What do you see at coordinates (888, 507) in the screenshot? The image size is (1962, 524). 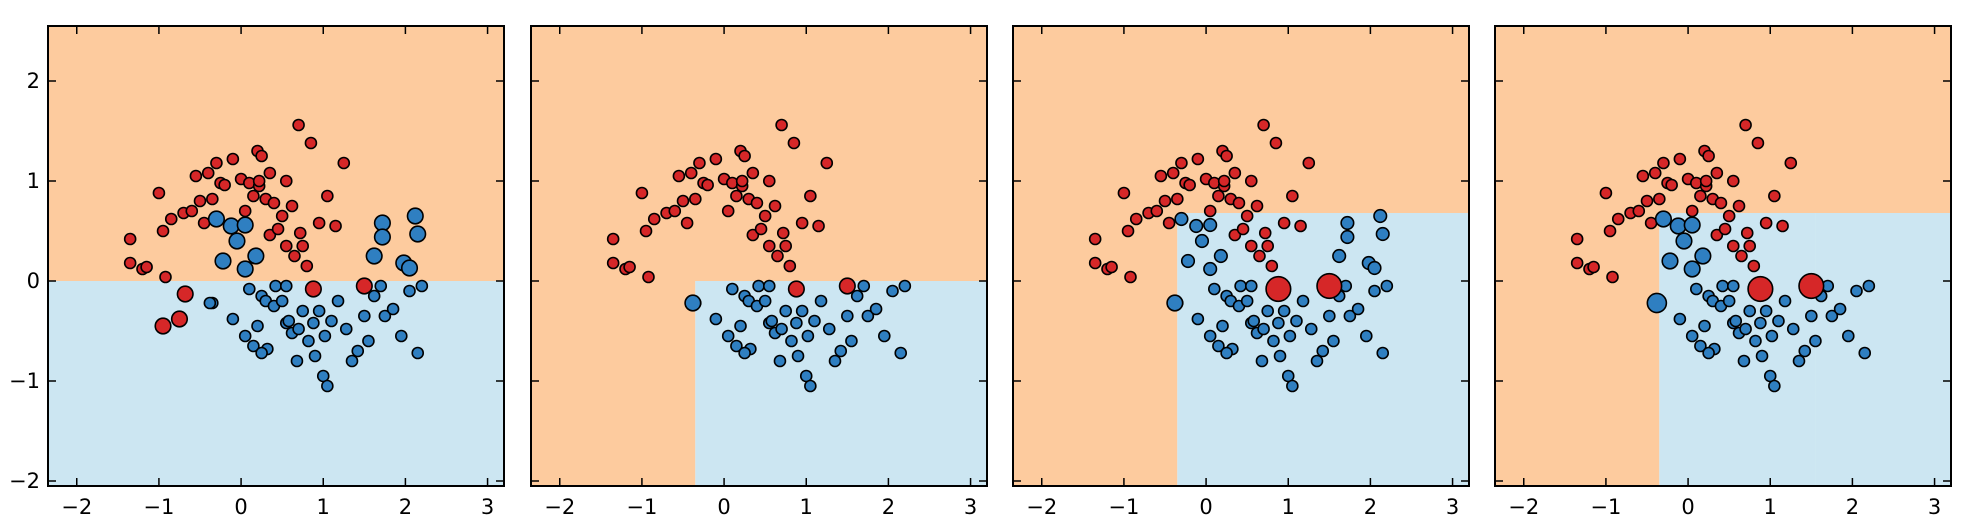 I see `x-tick-label: 2` at bounding box center [888, 507].